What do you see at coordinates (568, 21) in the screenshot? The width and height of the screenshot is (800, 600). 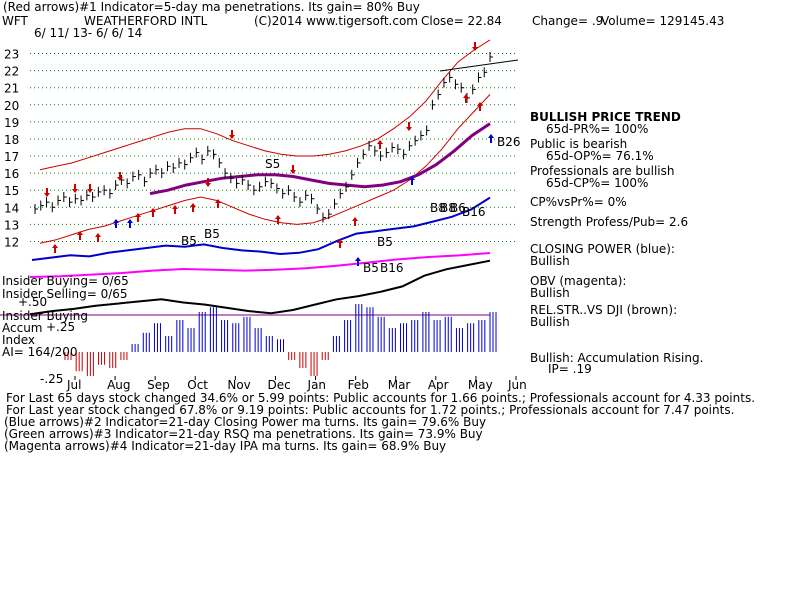 I see `change-value: Change= .9` at bounding box center [568, 21].